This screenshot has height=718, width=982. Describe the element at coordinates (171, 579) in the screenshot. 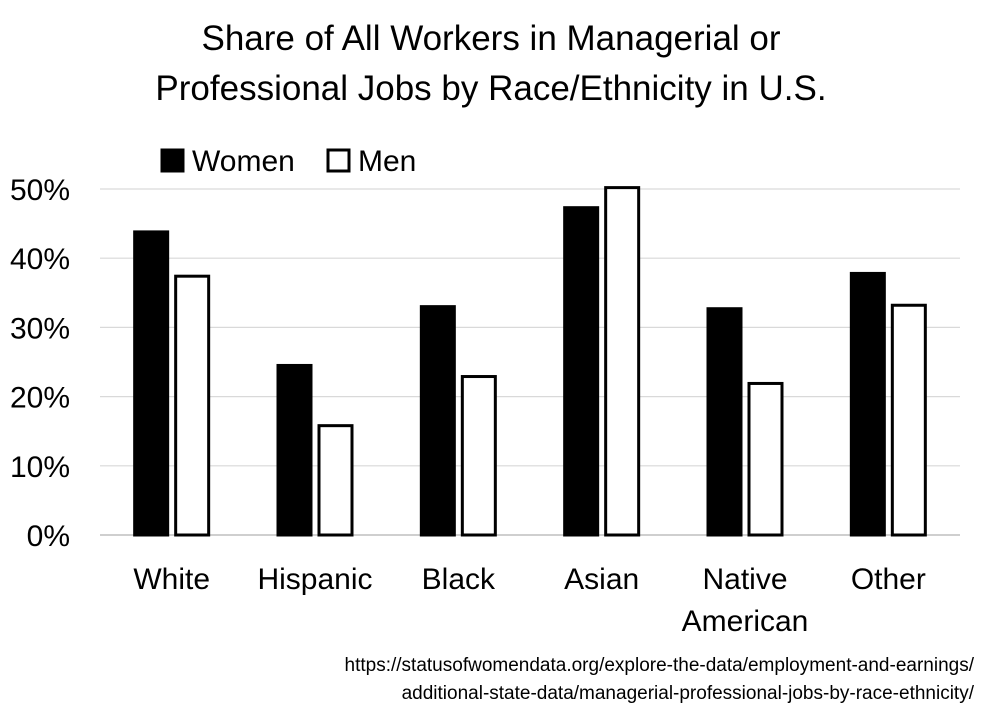

I see `x-tick-label: White` at that location.